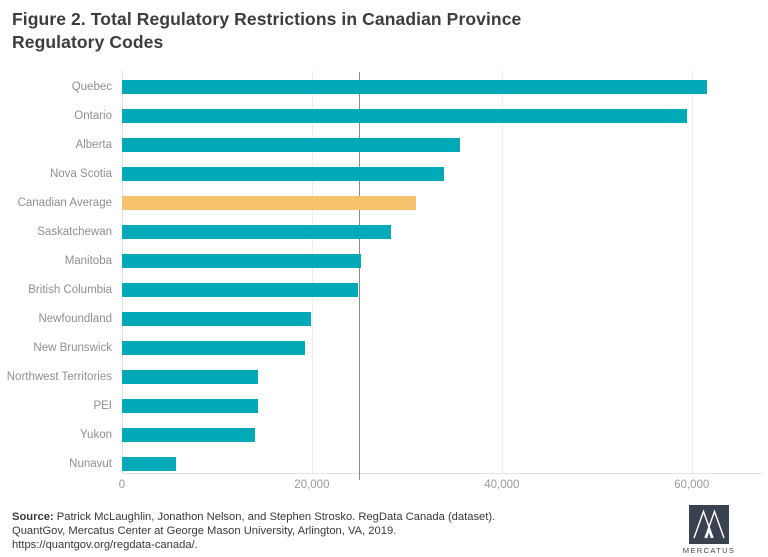 This screenshot has width=768, height=557. I want to click on x-tick-label: 40,000, so click(502, 485).